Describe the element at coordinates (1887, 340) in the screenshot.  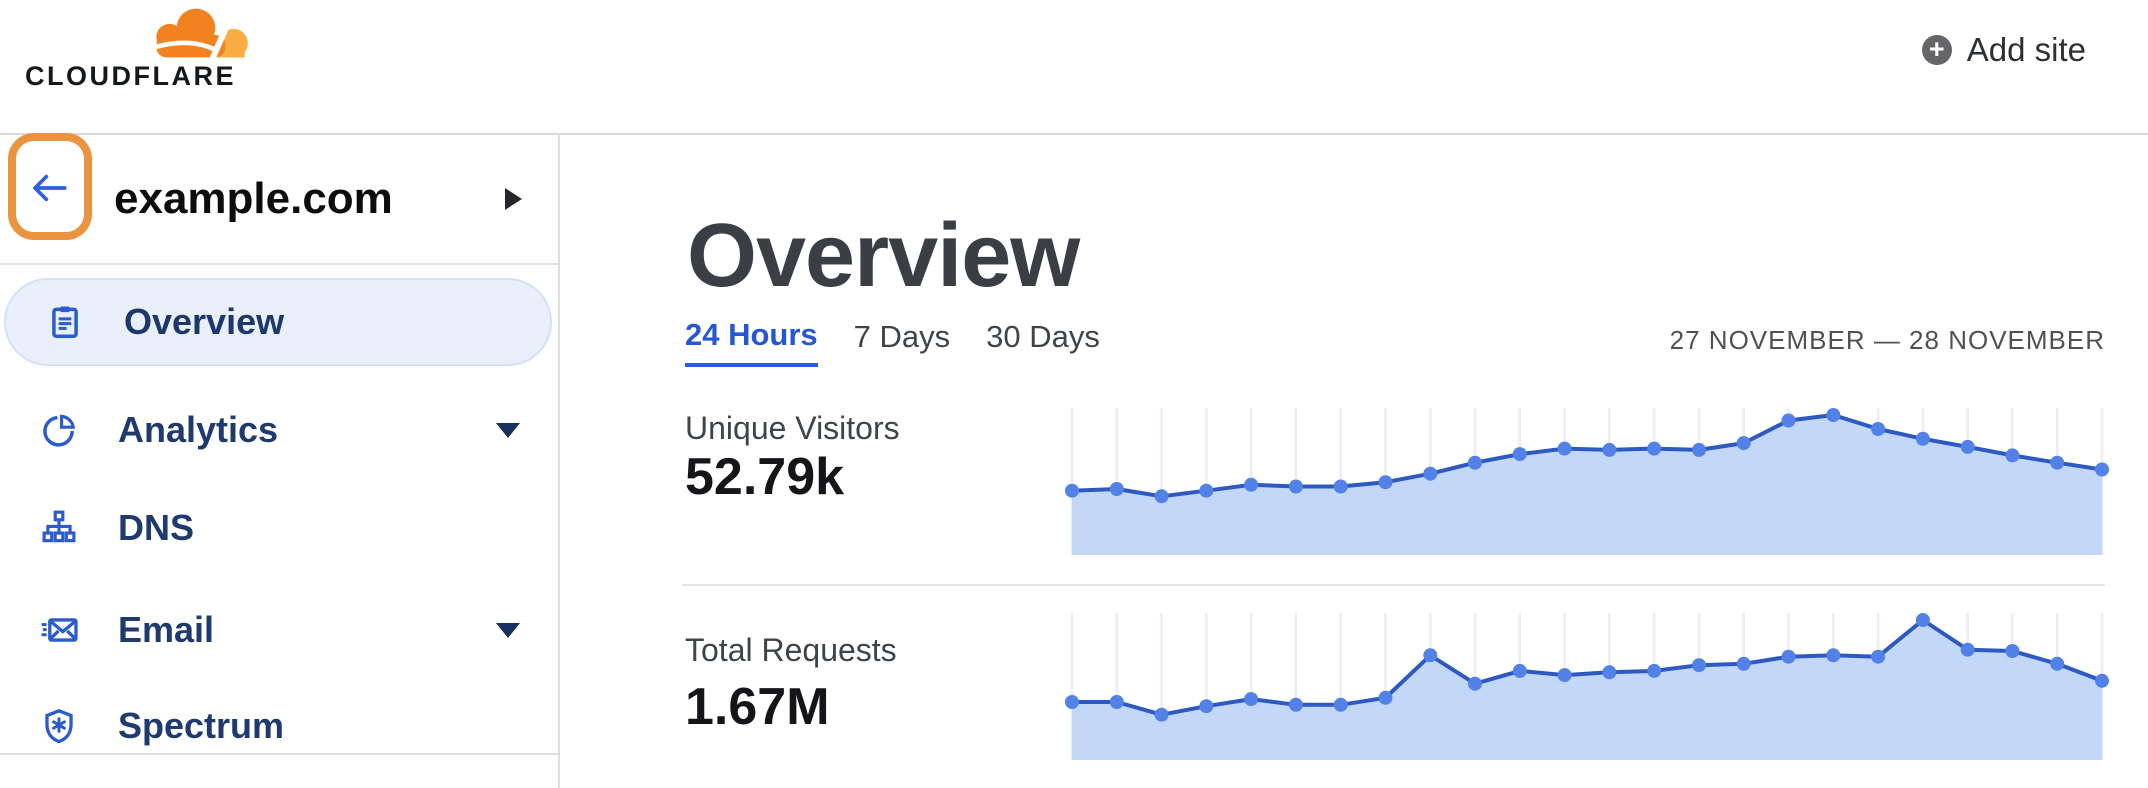
I see `date-range-label: 27 NOVEMBER — 28 NOVEMBER` at that location.